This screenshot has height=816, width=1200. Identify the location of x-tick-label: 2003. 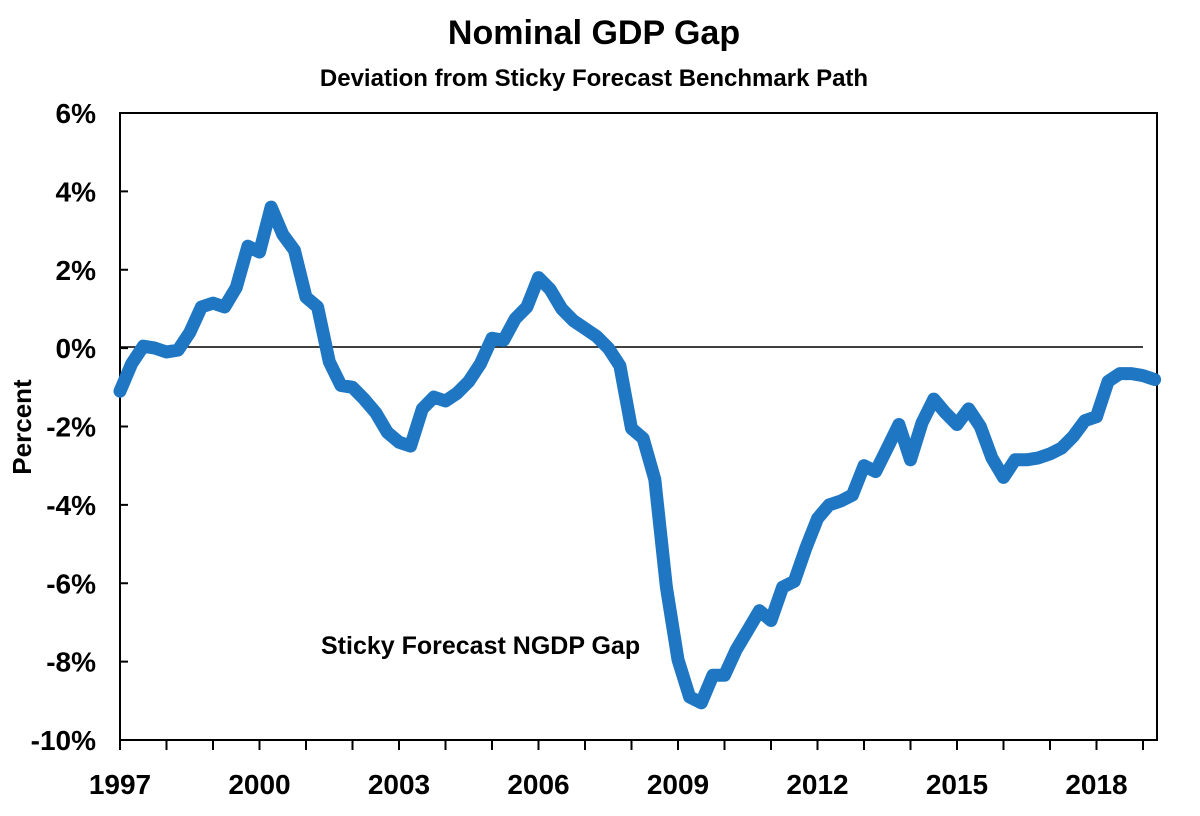
(399, 784).